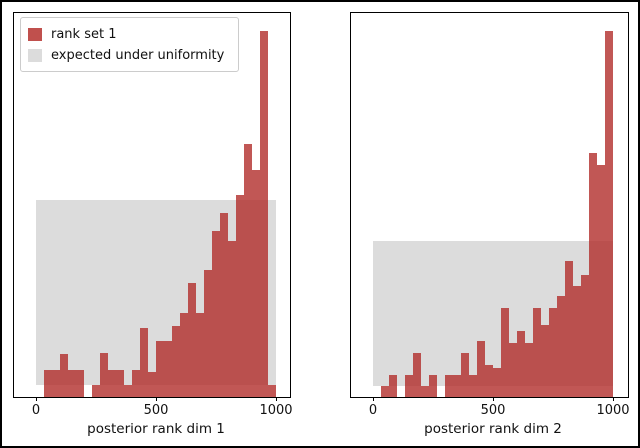 The image size is (640, 448). What do you see at coordinates (129, 34) in the screenshot?
I see `legend-entry-rank-set: rank set 1` at bounding box center [129, 34].